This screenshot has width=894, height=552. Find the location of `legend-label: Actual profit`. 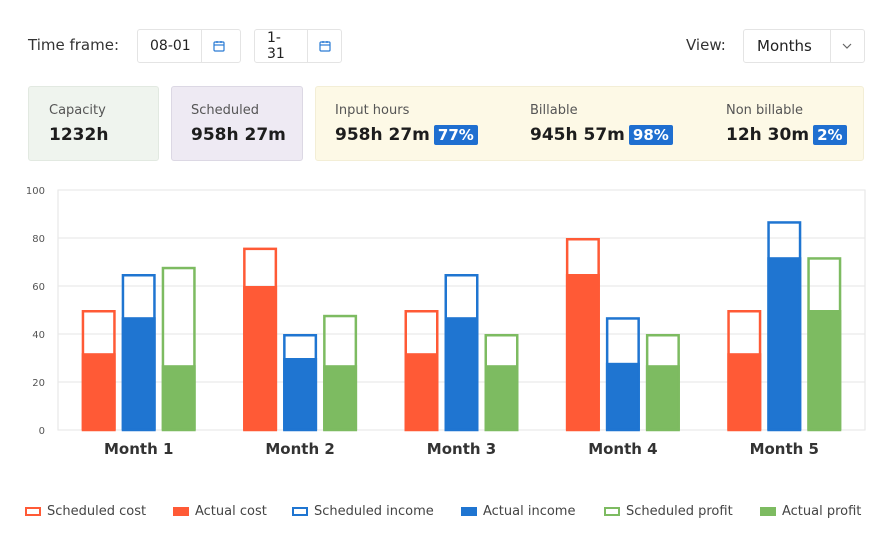

legend-label: Actual profit is located at coordinates (822, 511).